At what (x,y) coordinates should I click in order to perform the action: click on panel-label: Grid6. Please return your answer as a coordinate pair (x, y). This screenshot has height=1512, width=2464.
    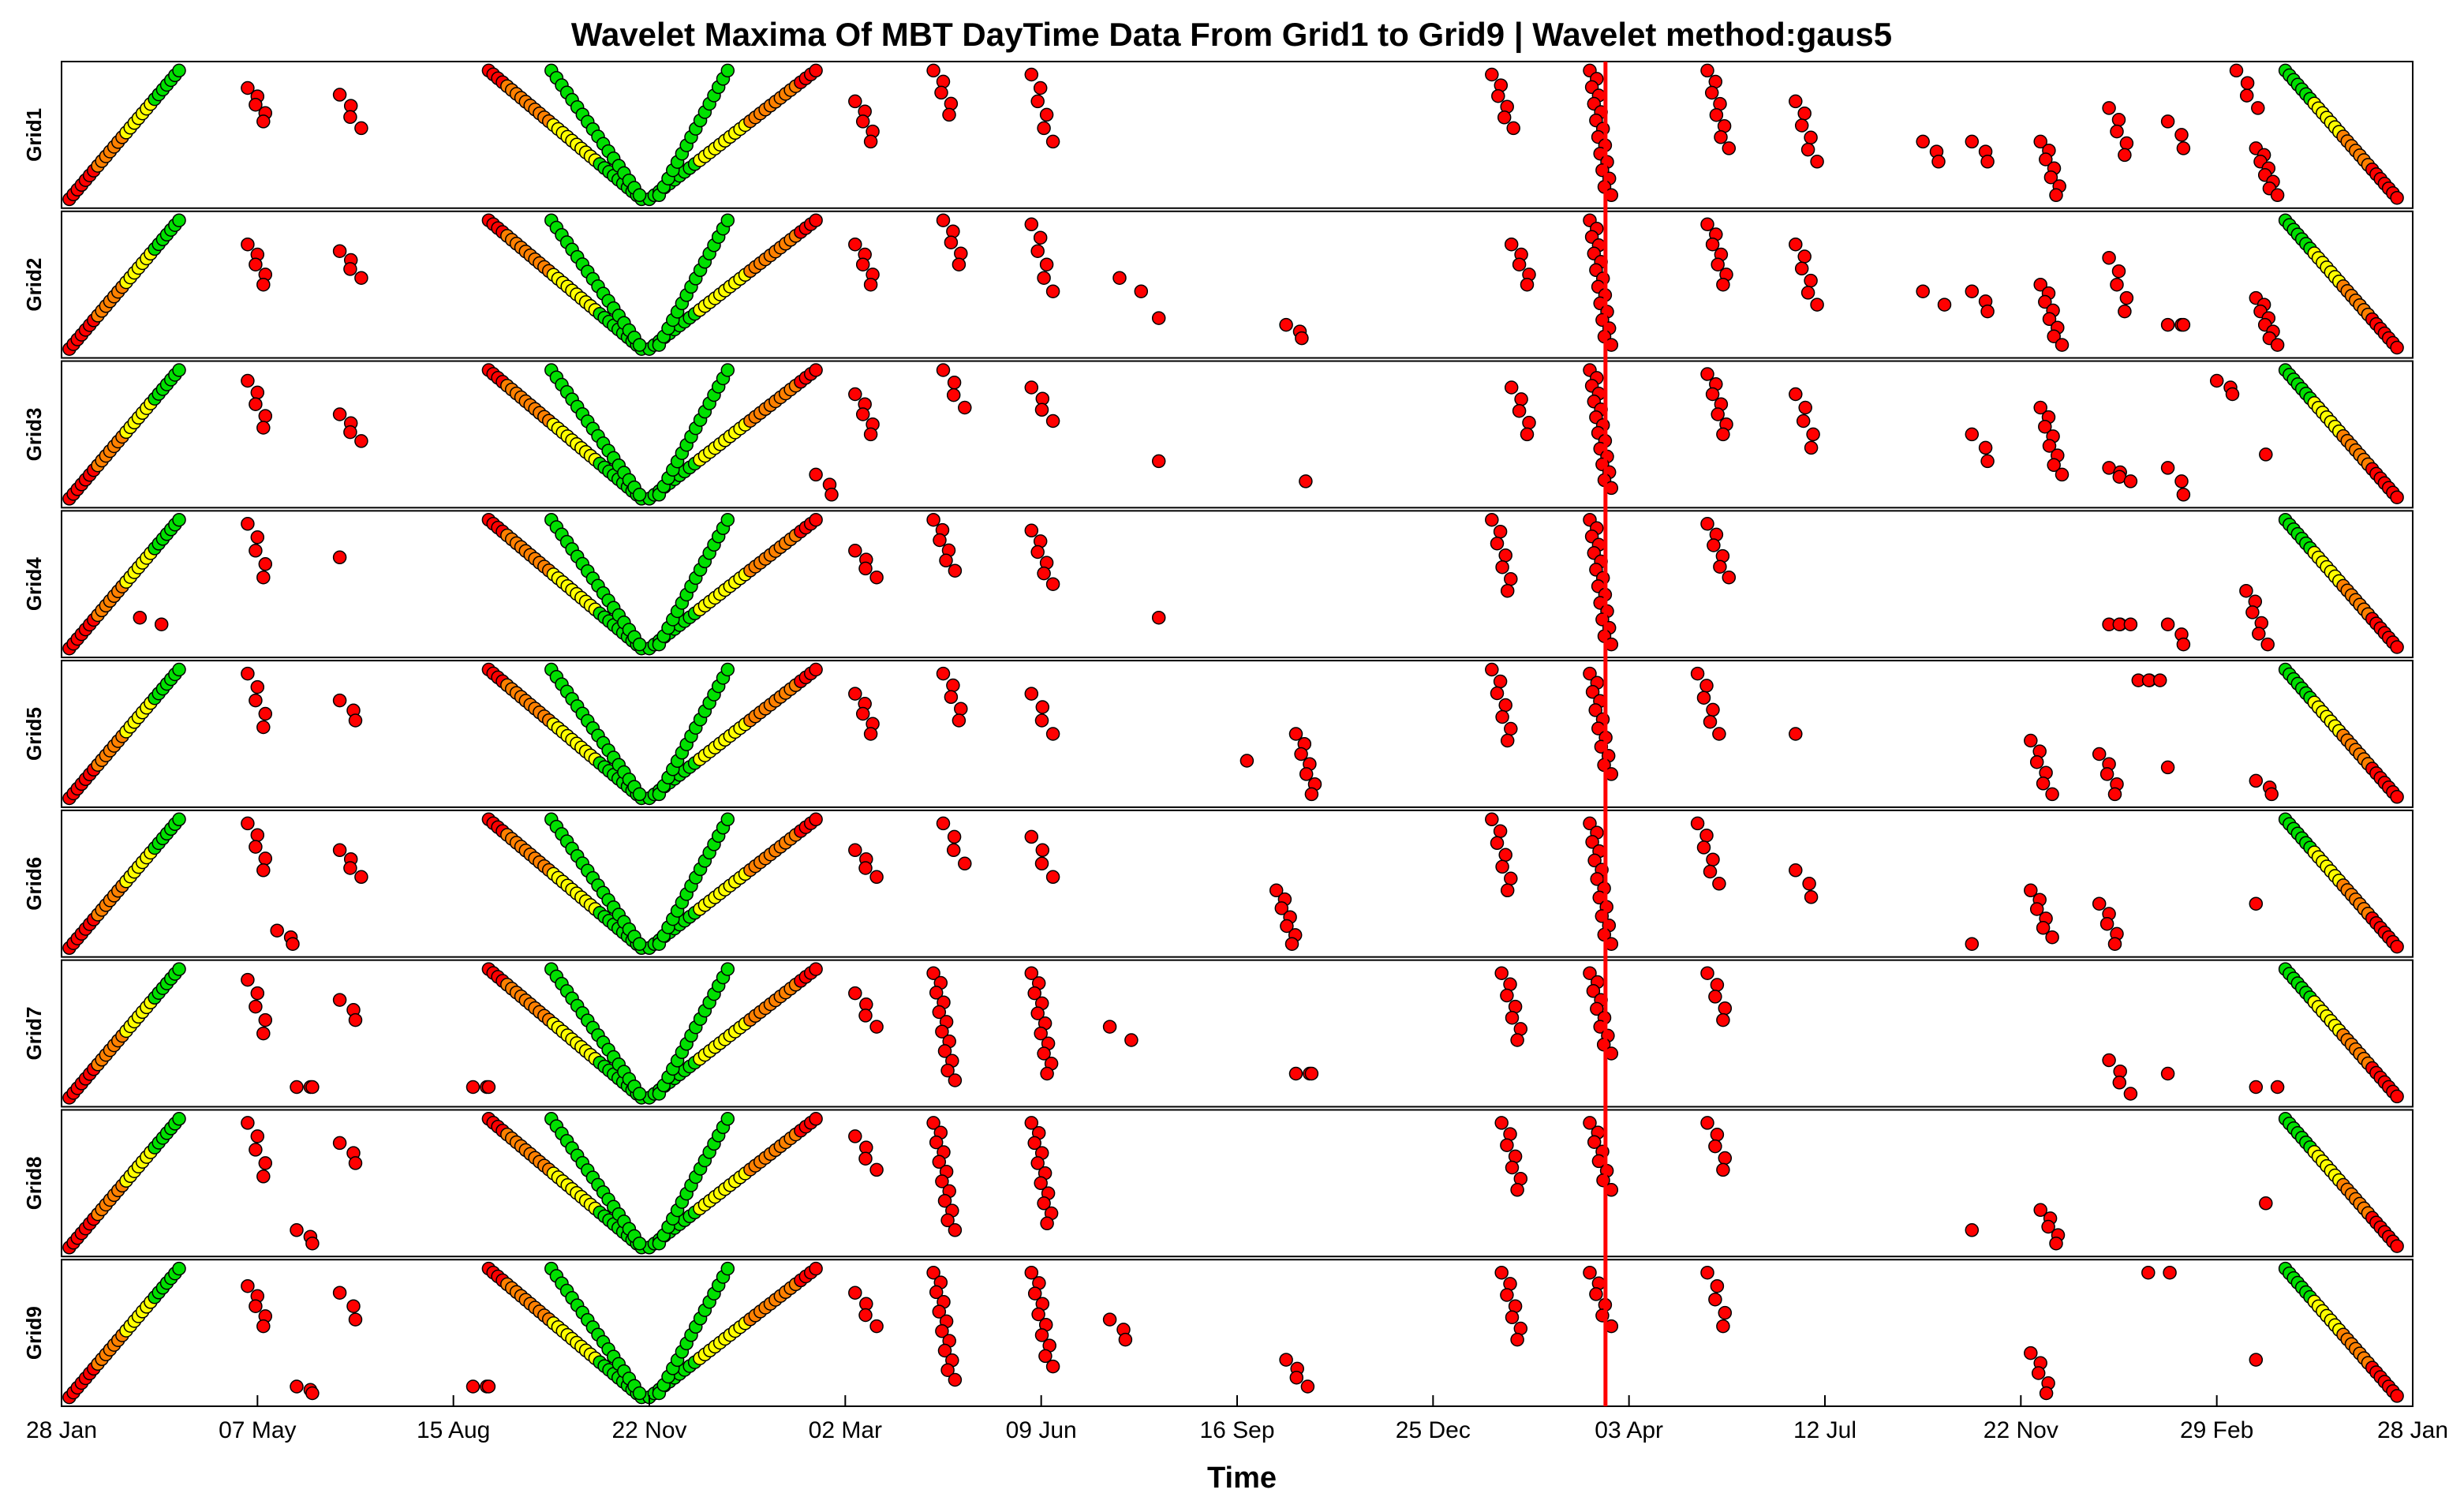
    Looking at the image, I should click on (34, 884).